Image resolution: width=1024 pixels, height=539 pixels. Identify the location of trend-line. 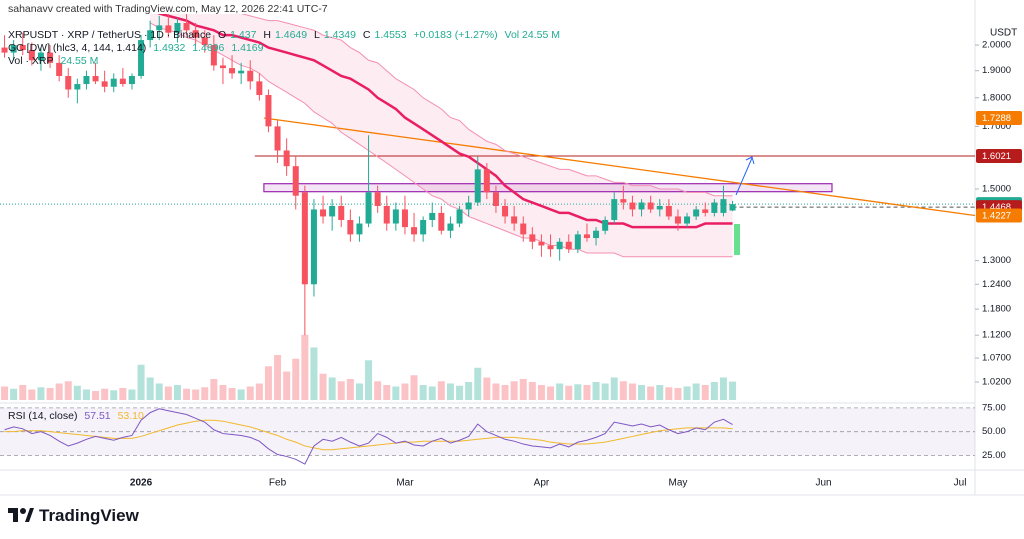
(619, 167).